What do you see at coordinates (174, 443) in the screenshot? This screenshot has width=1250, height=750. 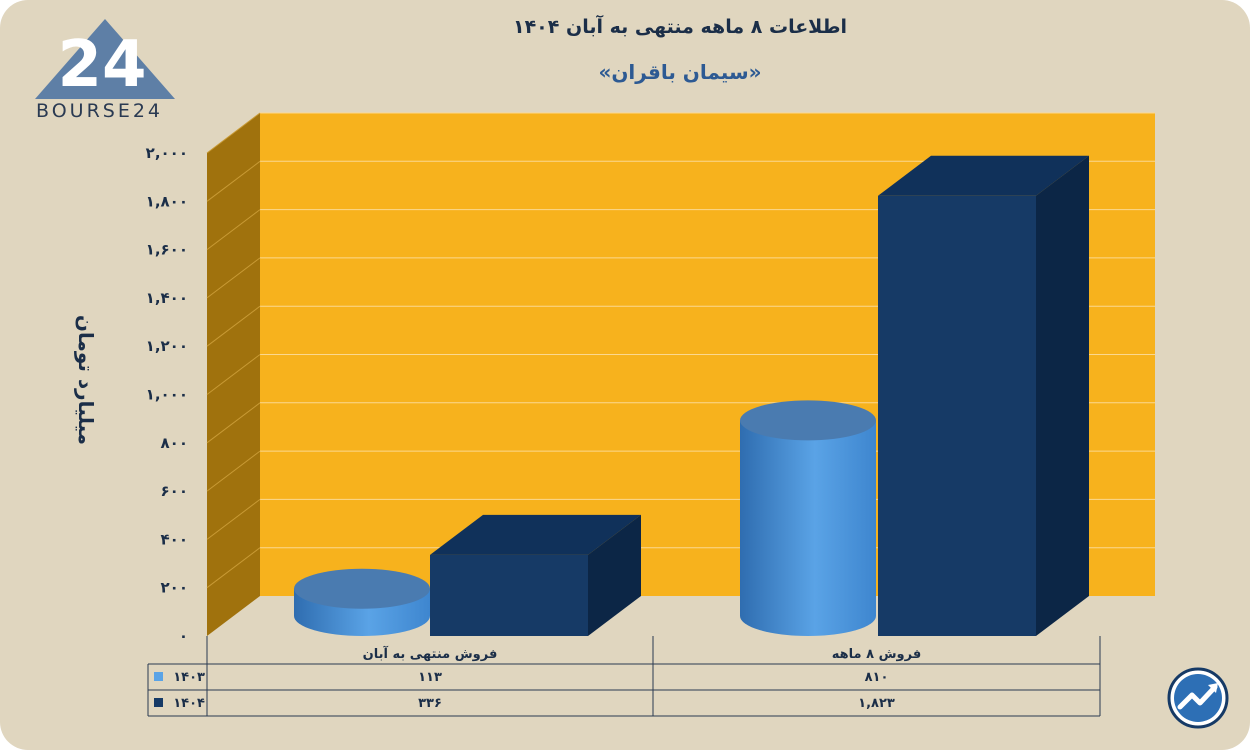 I see `y-tick-label: ۸۰۰` at bounding box center [174, 443].